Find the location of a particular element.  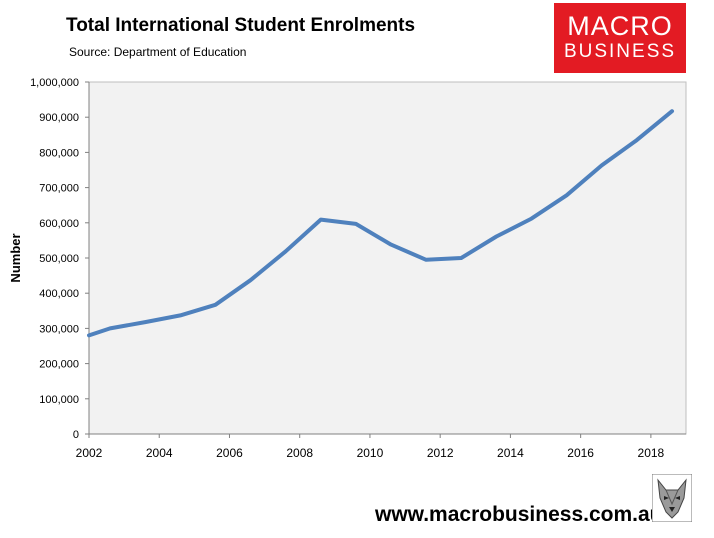

x-tick-label: 2010 is located at coordinates (370, 453).